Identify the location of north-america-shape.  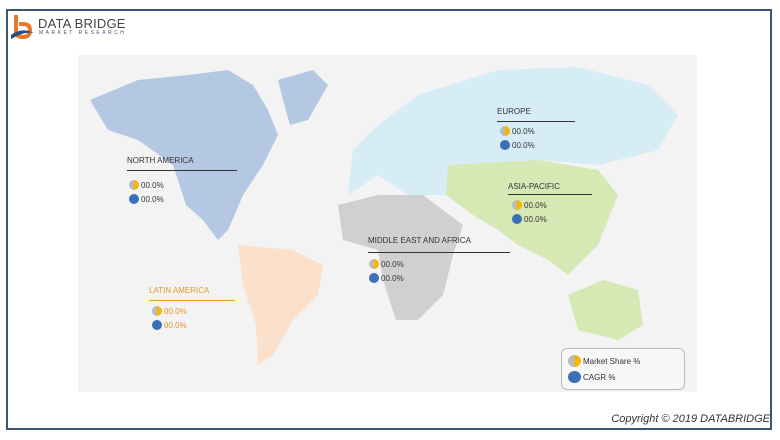
(184, 155).